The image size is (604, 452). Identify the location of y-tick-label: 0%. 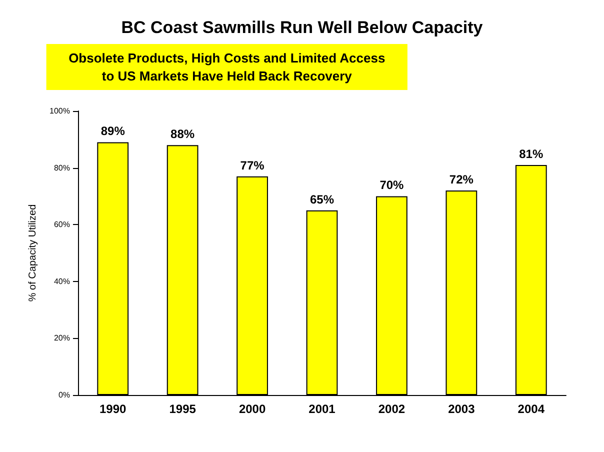
(64, 395).